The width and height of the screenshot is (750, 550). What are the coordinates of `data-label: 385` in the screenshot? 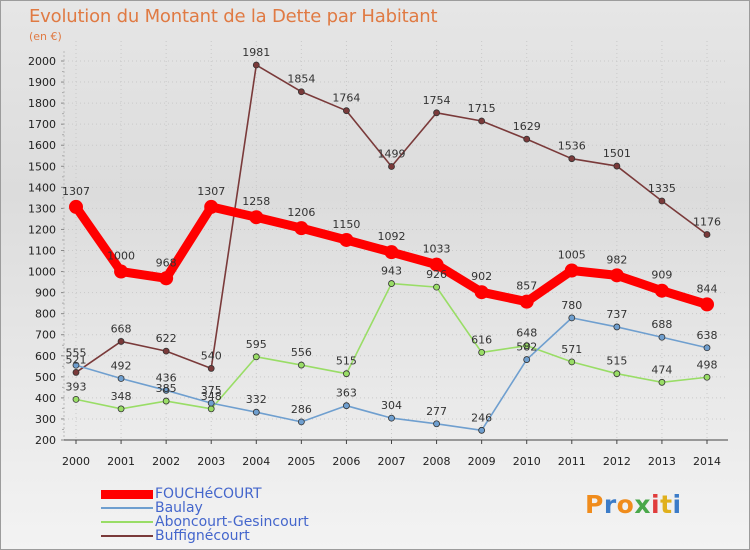 It's located at (166, 388).